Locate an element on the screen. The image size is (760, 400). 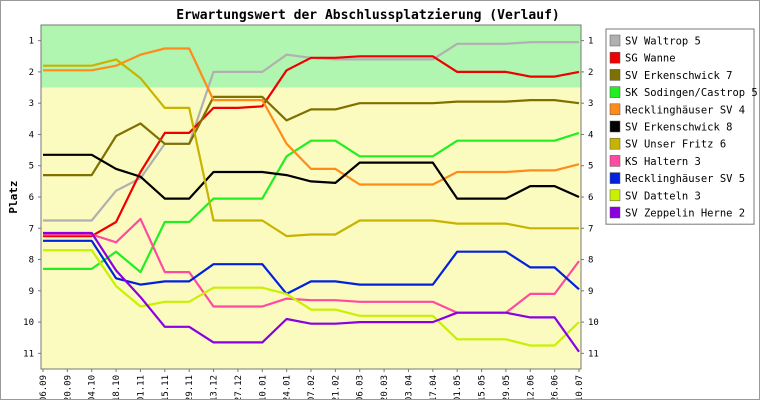
y-ticks-left: 1 2 3 4 5 6 7 8 9 10 11 is located at coordinates (32, 198).